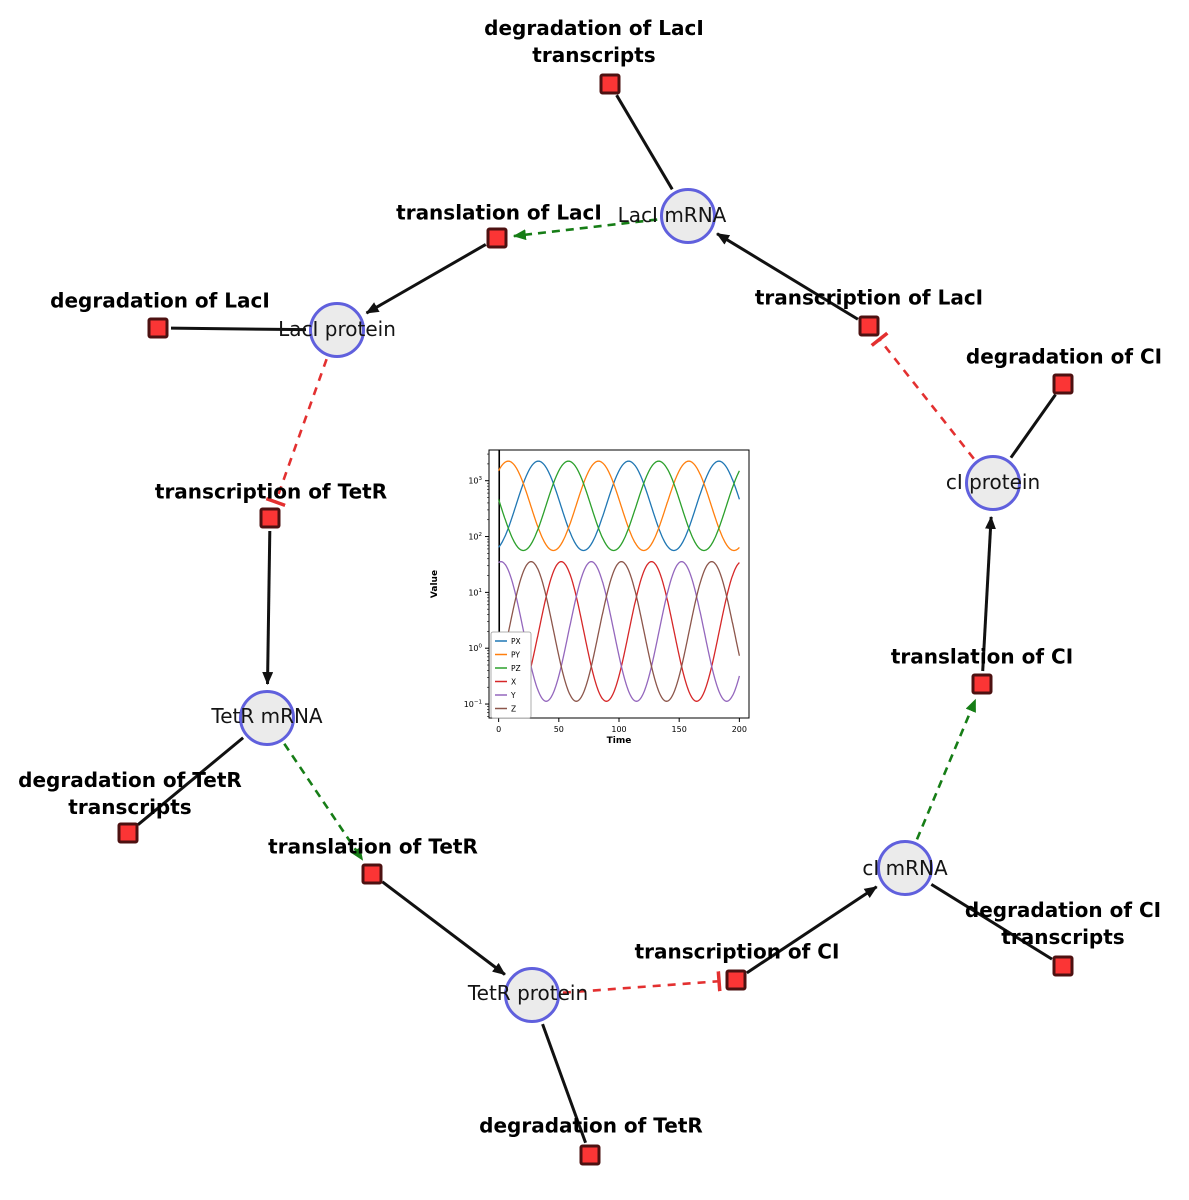  I want to click on chart-series-PZ, so click(618, 506).